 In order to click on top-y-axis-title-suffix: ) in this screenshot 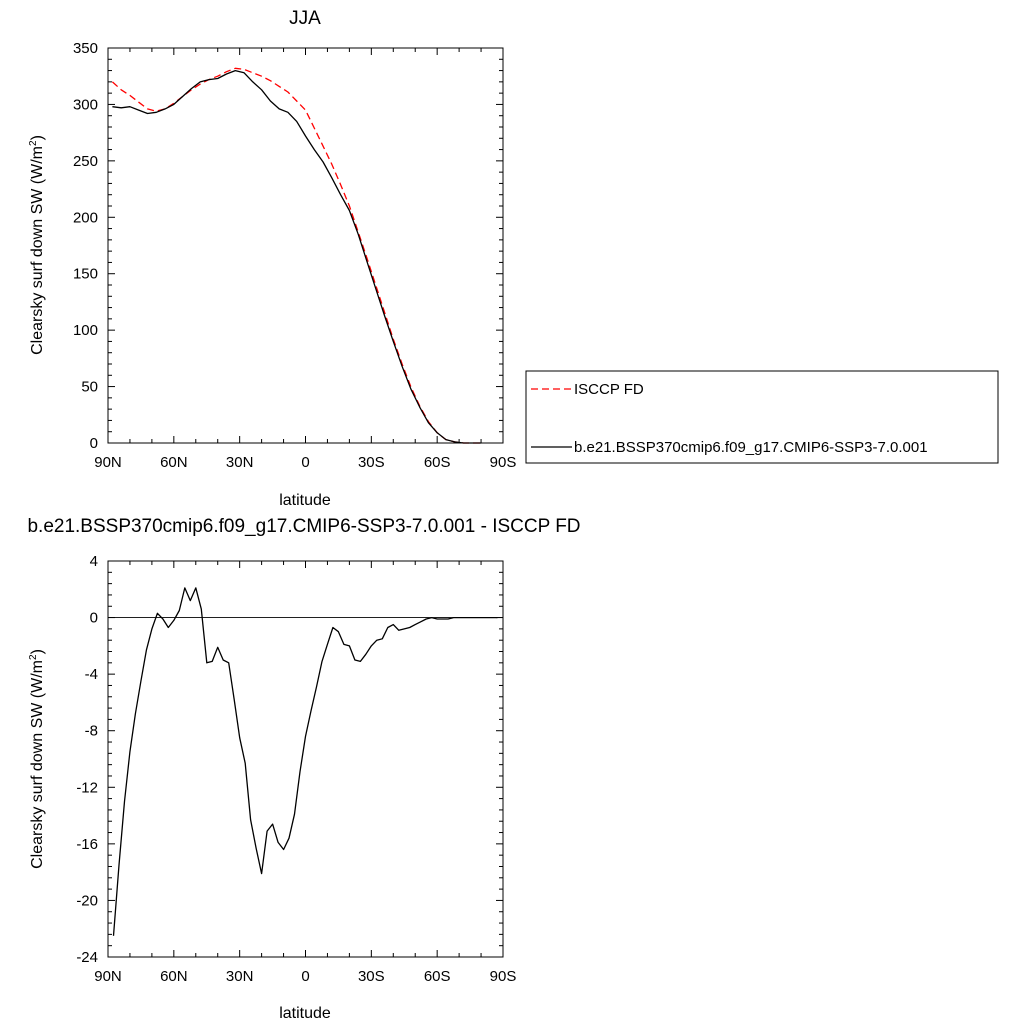, I will do `click(37, 137)`.